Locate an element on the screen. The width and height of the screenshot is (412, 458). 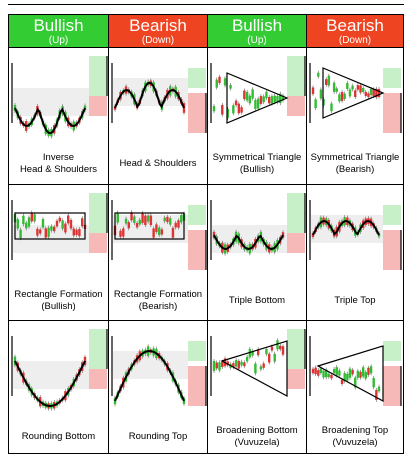
pattern-cell-symmetrical-triangle-bullish: Symmetrical Triangle (Bullish) is located at coordinates (257, 115).